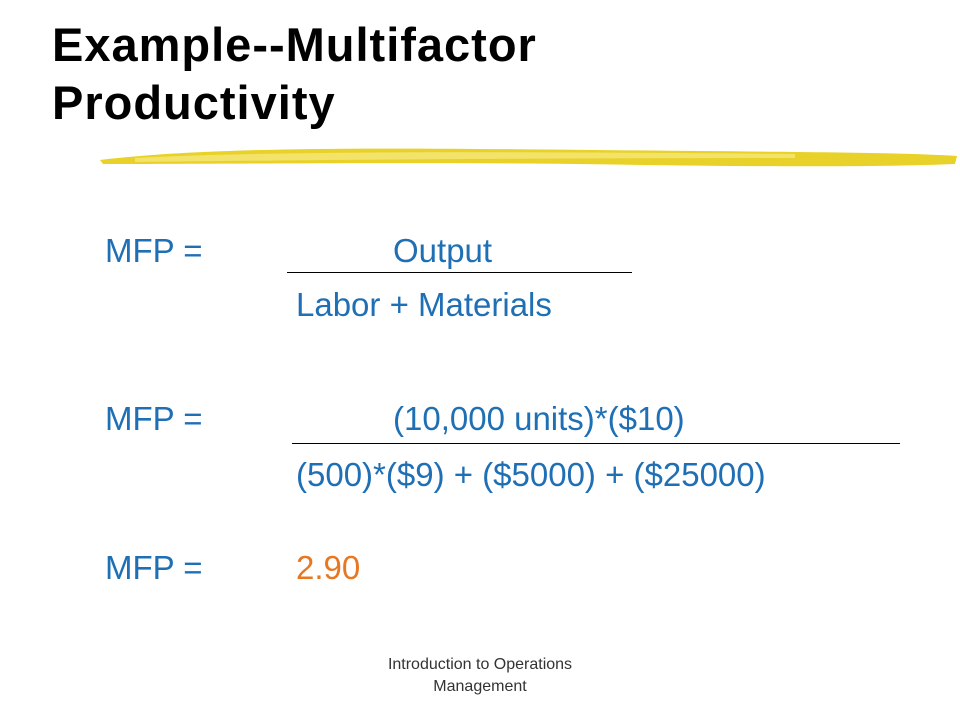  I want to click on denominator: Labor + Materials, so click(424, 304).